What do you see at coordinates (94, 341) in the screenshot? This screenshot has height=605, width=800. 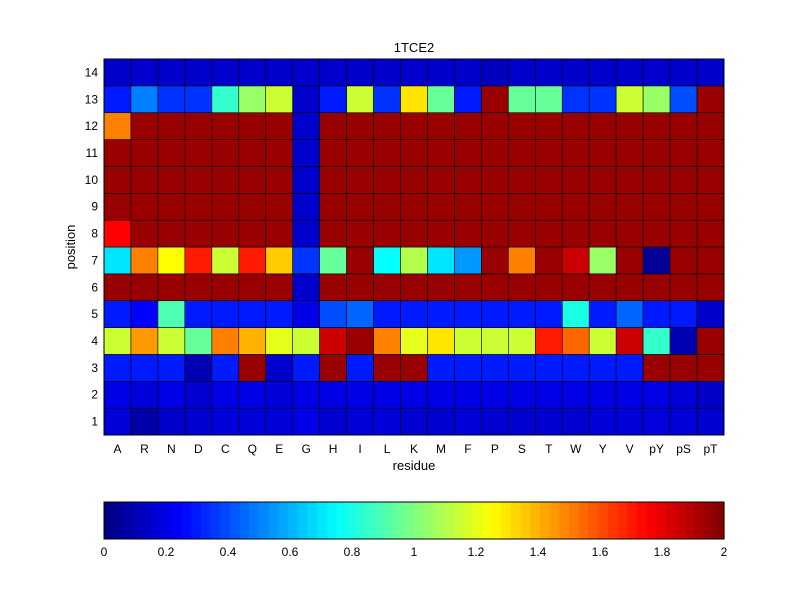 I see `y-tick-label: 4` at bounding box center [94, 341].